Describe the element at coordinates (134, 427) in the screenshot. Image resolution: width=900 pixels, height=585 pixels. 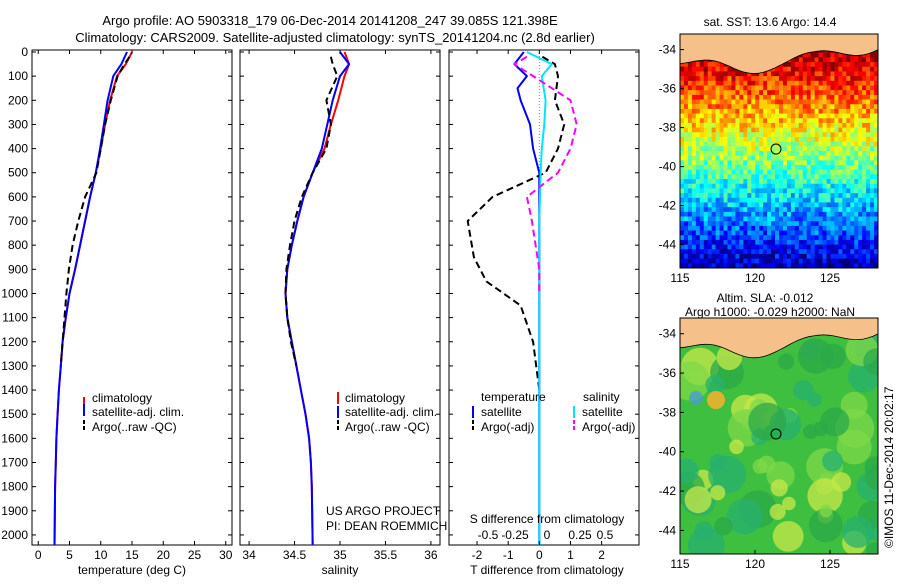
I see `legend-argo-label: Argo(..raw -QC)` at that location.